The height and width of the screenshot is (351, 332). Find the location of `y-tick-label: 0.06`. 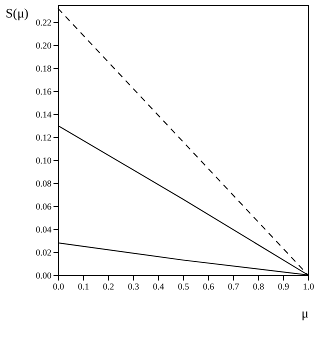

y-tick-label: 0.06 is located at coordinates (44, 207).